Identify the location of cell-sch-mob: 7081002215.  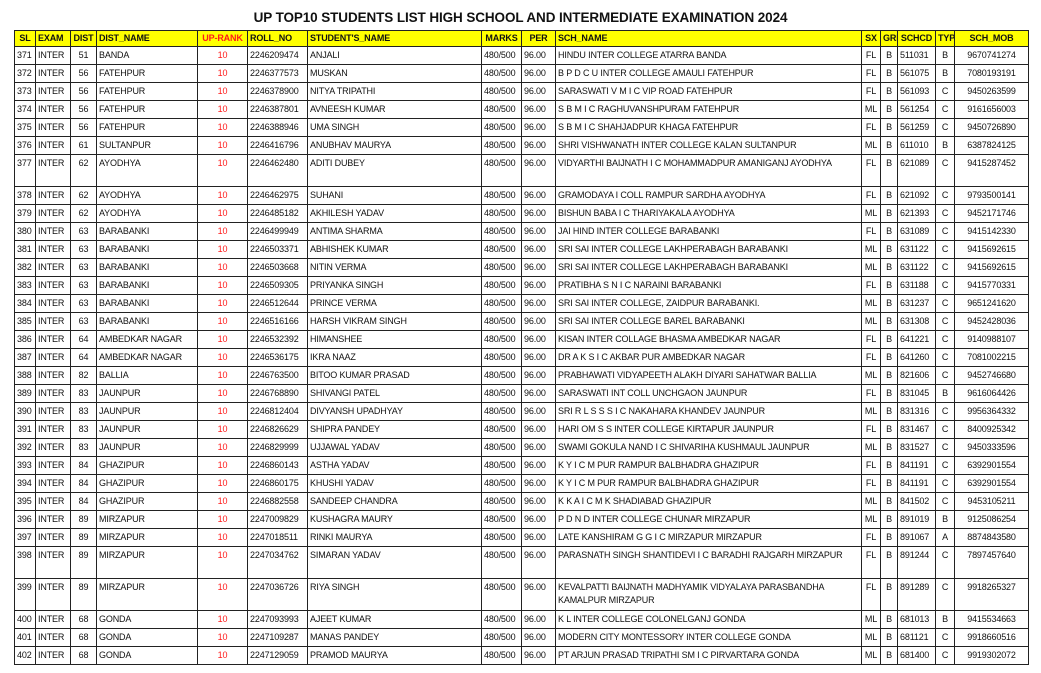
(991, 357).